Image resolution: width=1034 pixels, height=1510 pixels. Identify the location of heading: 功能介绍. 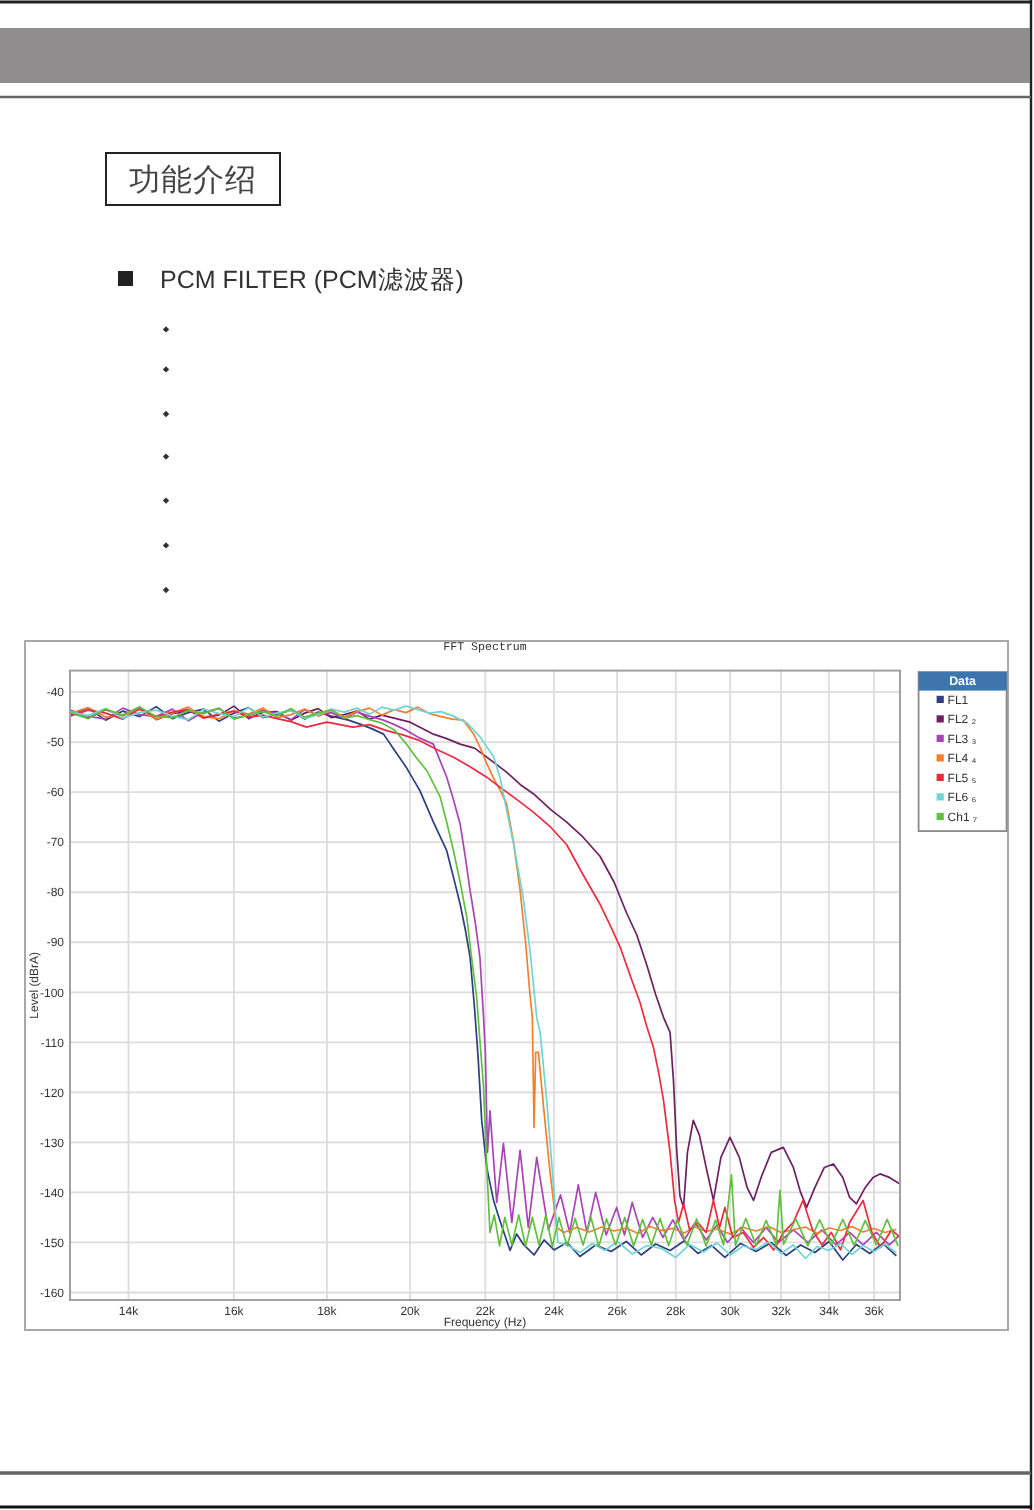
(193, 181).